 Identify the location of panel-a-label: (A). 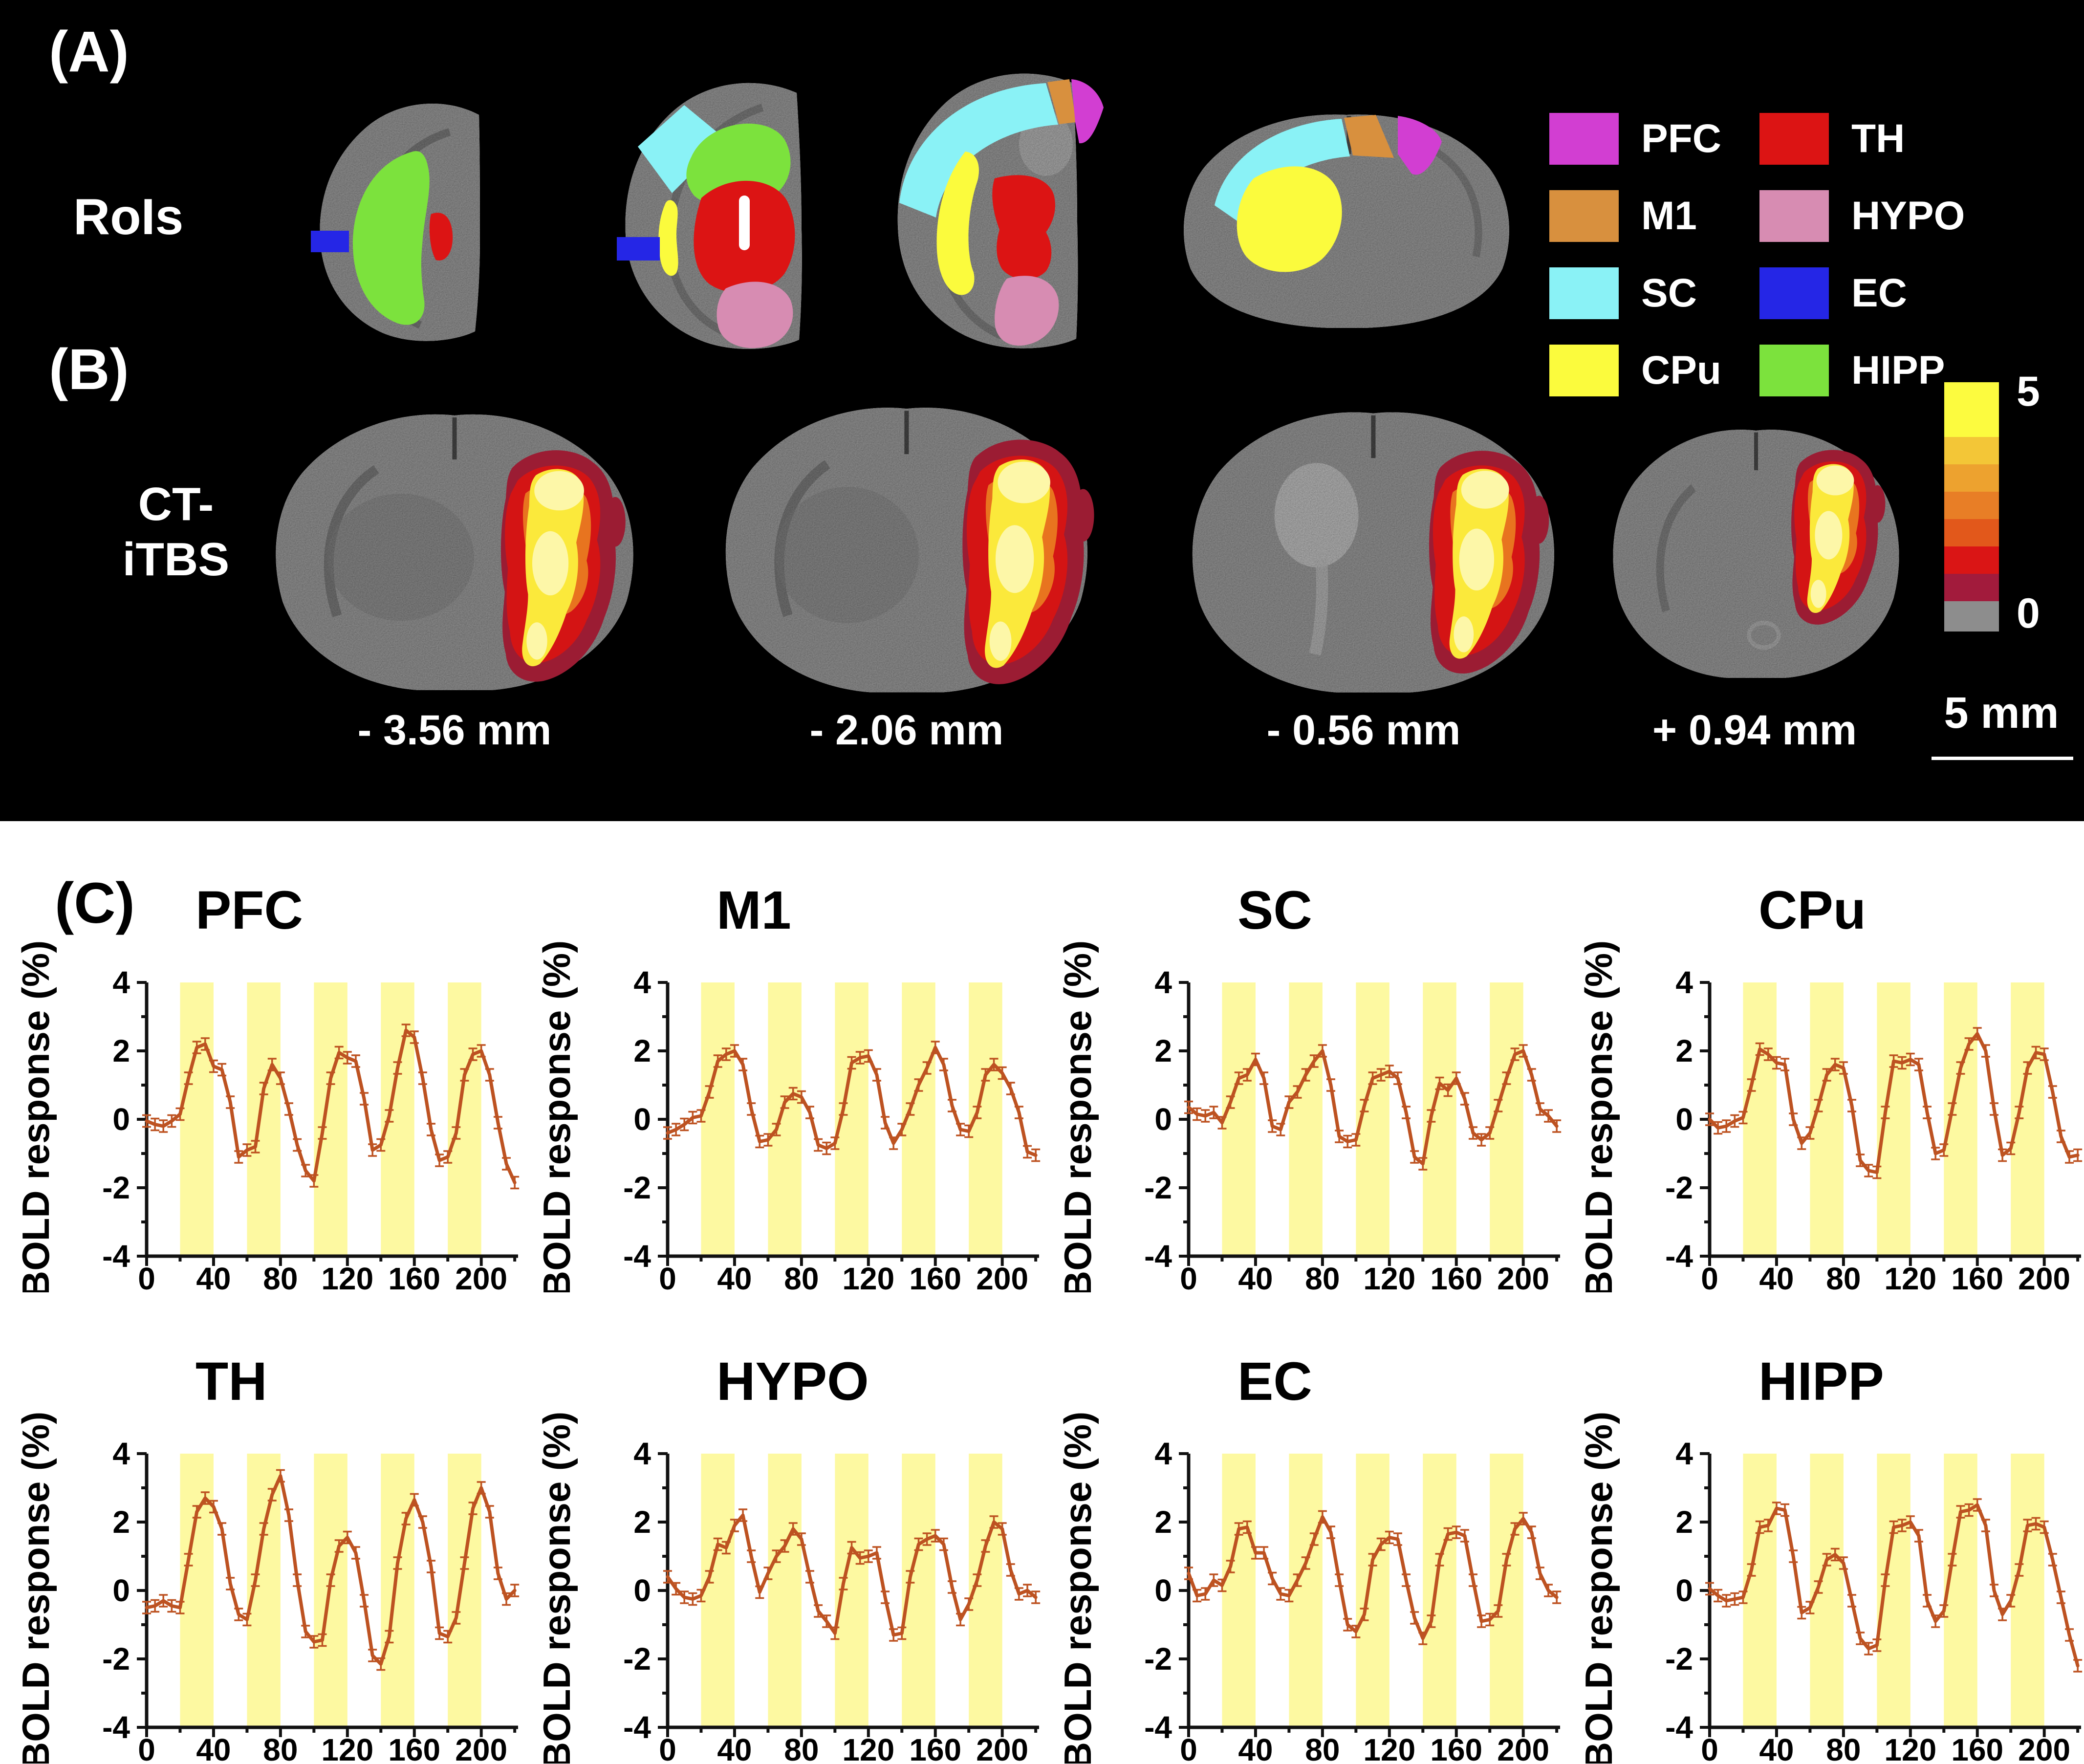
(89, 52).